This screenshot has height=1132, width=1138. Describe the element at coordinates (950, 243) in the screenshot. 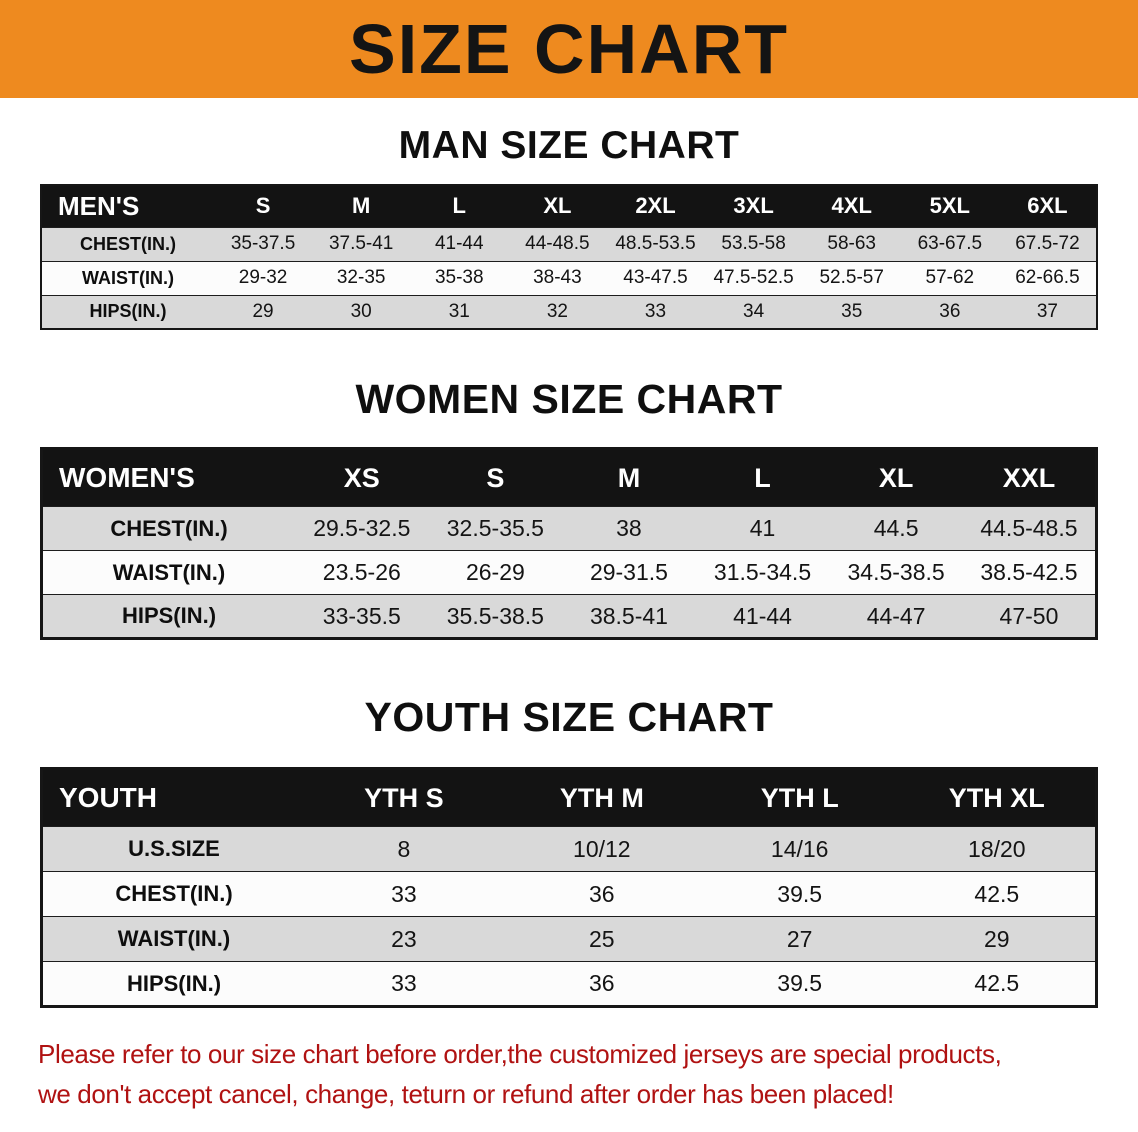

I see `table-cell: 63-67.5` at that location.